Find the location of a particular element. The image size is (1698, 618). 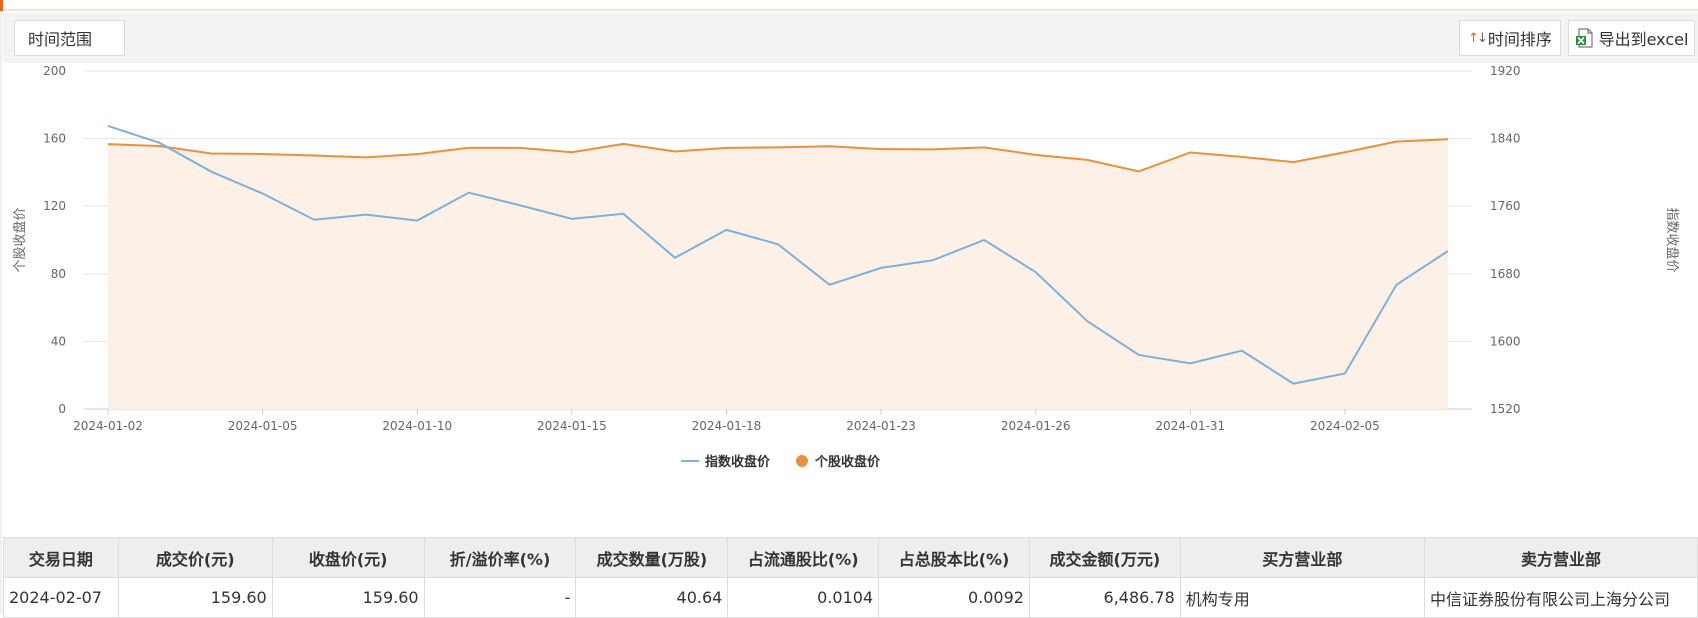

cell-total-ratio: 0.0092 is located at coordinates (954, 597).